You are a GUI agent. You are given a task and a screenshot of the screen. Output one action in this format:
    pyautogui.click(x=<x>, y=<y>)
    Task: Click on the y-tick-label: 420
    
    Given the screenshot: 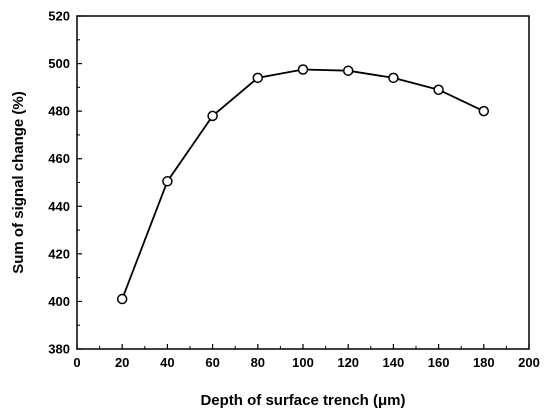 What is the action you would take?
    pyautogui.click(x=59, y=253)
    